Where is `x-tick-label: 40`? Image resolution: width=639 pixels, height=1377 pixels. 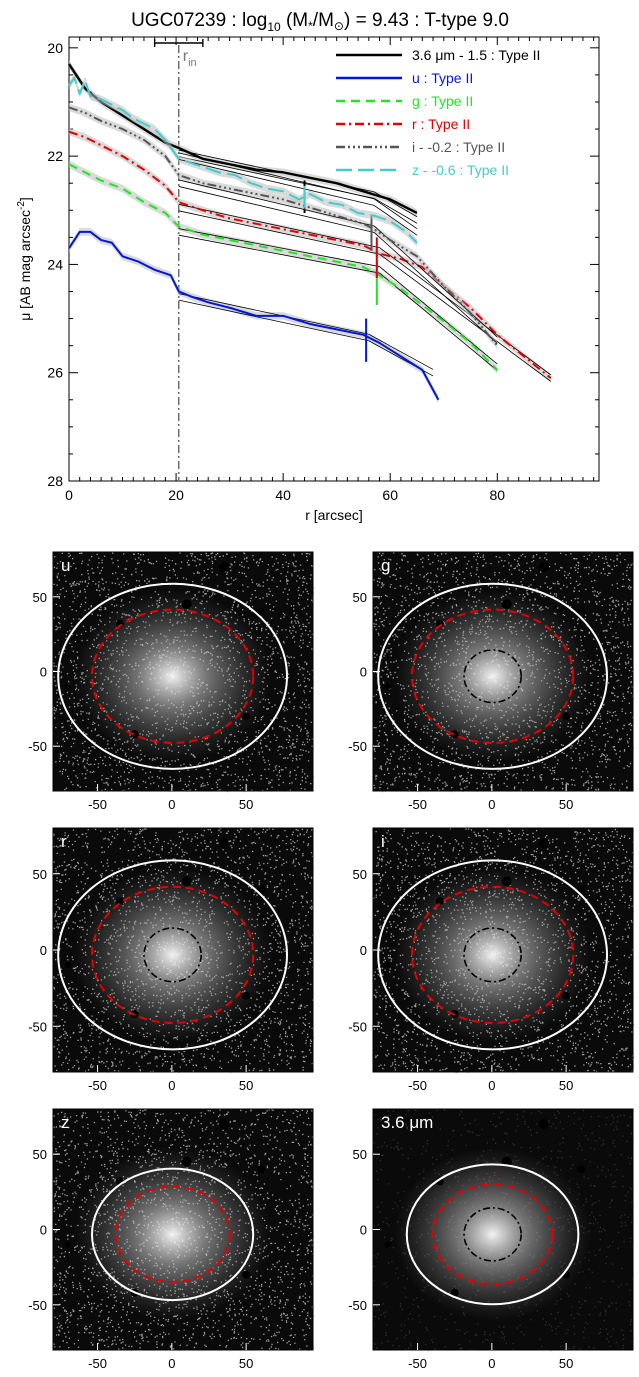
x-tick-label: 40 is located at coordinates (283, 495).